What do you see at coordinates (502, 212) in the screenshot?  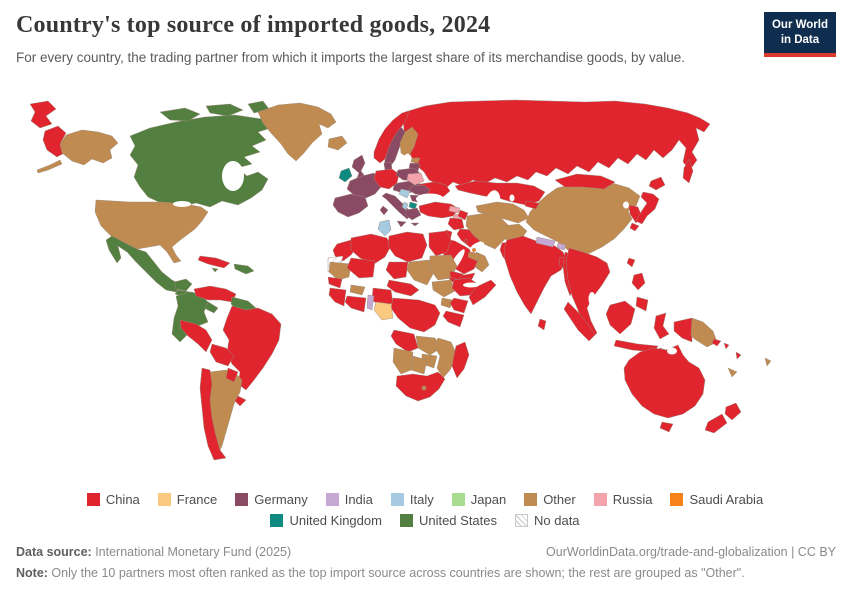 I see `map-region-turkmenistan-uzbekistan` at bounding box center [502, 212].